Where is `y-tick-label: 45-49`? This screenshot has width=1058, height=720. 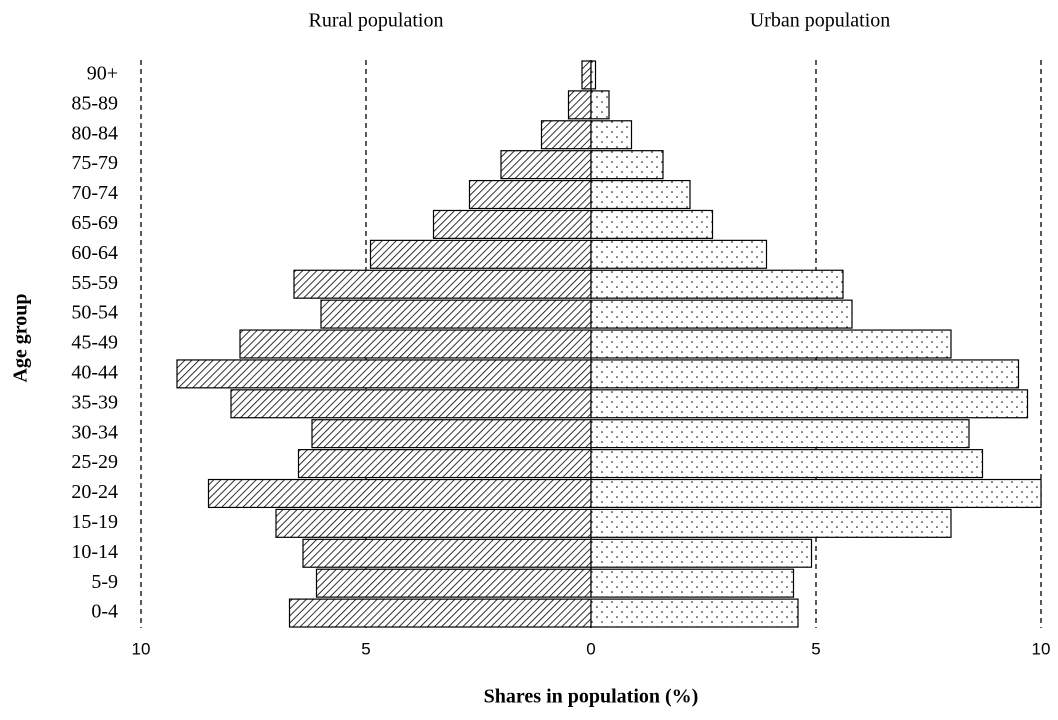 y-tick-label: 45-49 is located at coordinates (94, 343).